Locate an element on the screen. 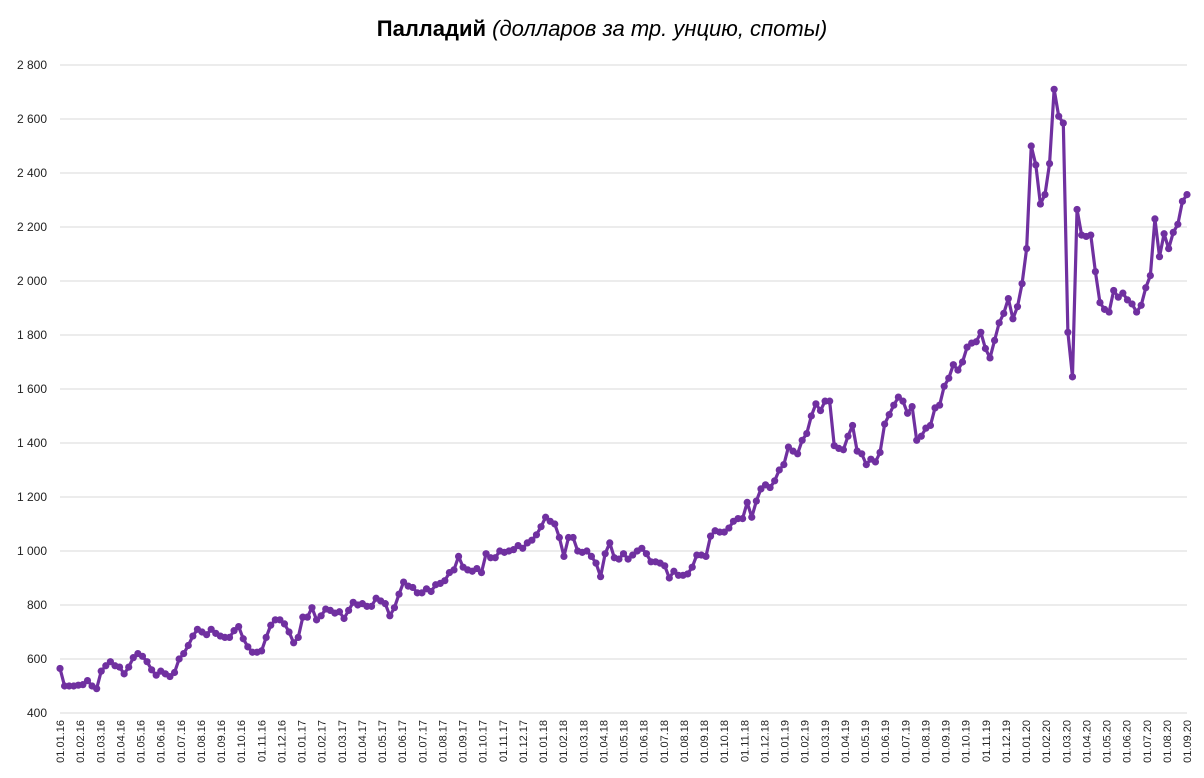 This screenshot has height=778, width=1204. x-tick-label: 01.03.19 is located at coordinates (826, 741).